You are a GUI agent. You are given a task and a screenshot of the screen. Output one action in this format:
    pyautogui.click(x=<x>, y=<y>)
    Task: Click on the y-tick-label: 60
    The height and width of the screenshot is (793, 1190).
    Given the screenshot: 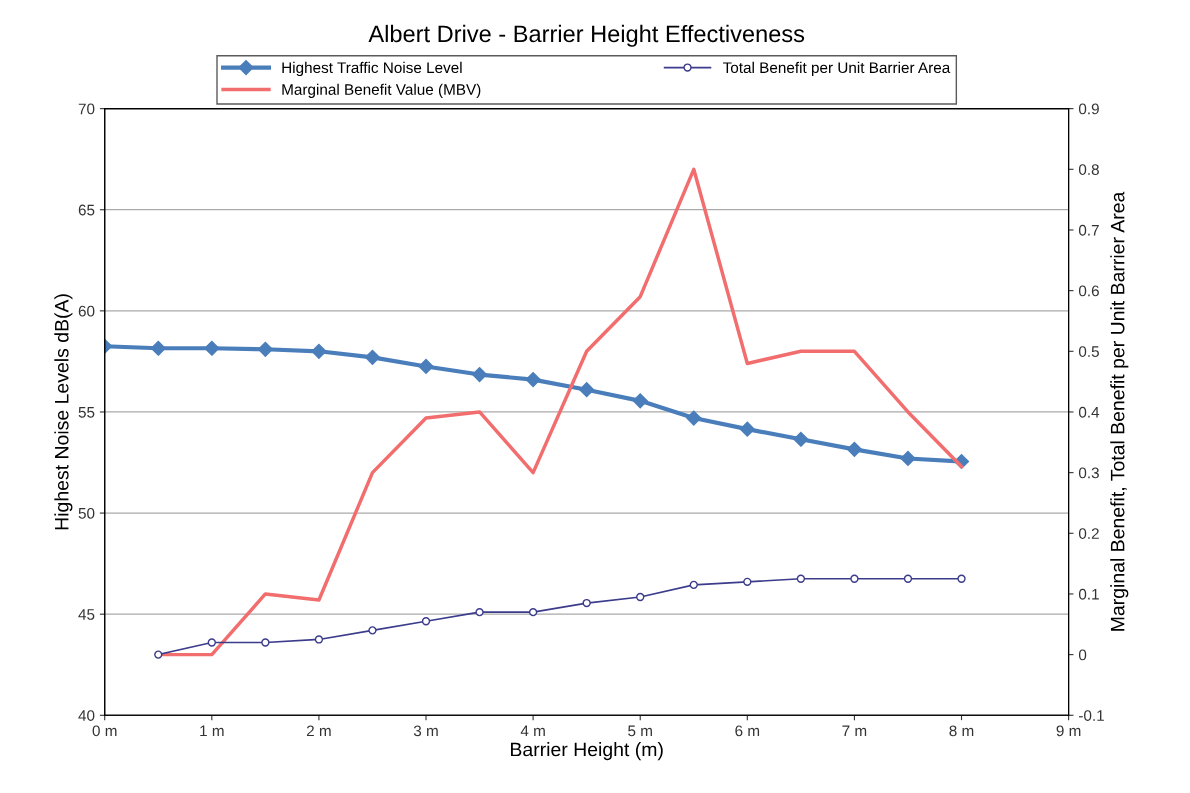 What is the action you would take?
    pyautogui.click(x=86, y=311)
    